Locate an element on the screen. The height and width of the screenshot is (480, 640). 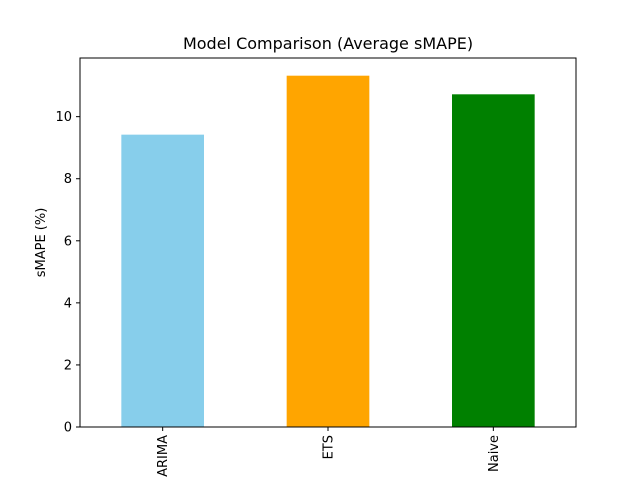
x-tick-label-arima: ARIMA is located at coordinates (163, 456).